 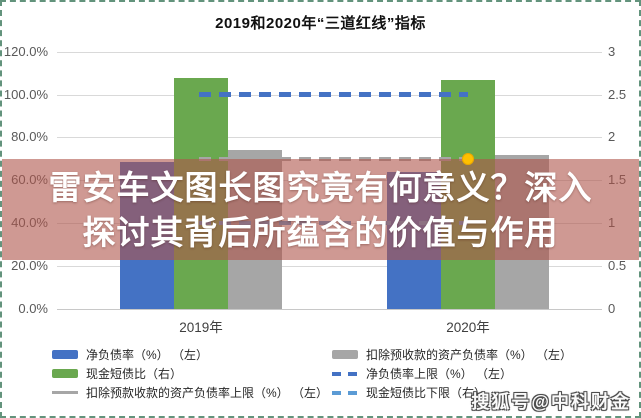 I want to click on marker-dot-asset-liability-cap, so click(x=468, y=158).